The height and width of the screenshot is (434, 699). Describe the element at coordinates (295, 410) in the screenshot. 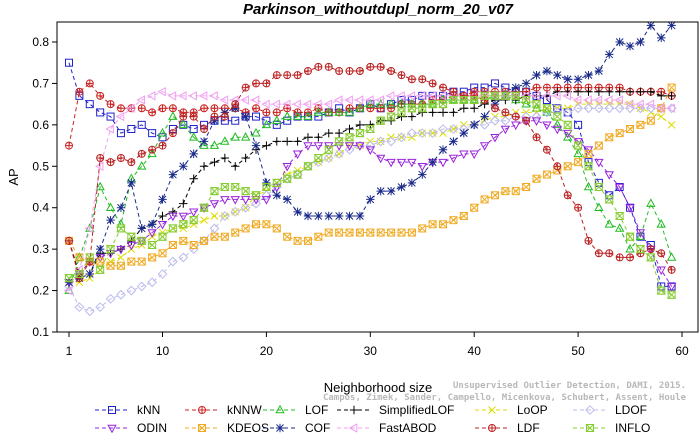

I see `legend-entry-LOF: LOF` at that location.